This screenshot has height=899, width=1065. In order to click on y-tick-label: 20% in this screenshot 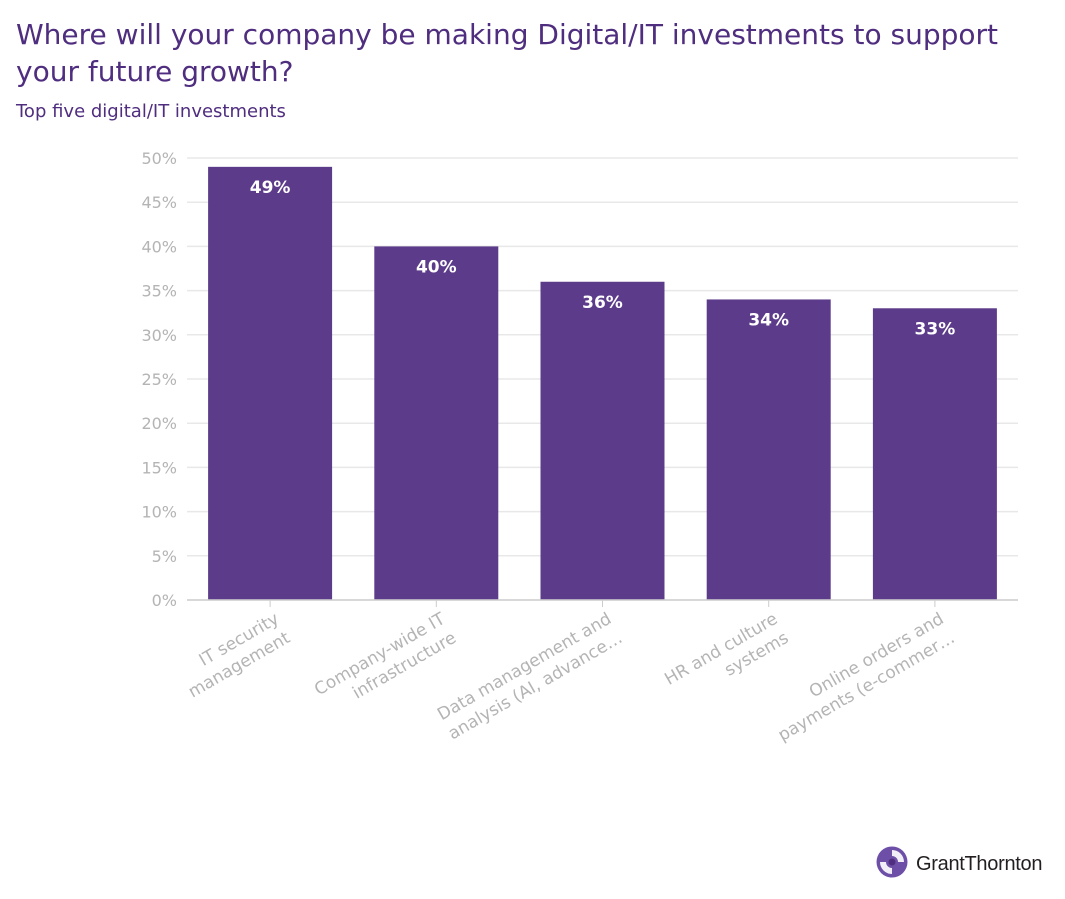, I will do `click(159, 423)`.